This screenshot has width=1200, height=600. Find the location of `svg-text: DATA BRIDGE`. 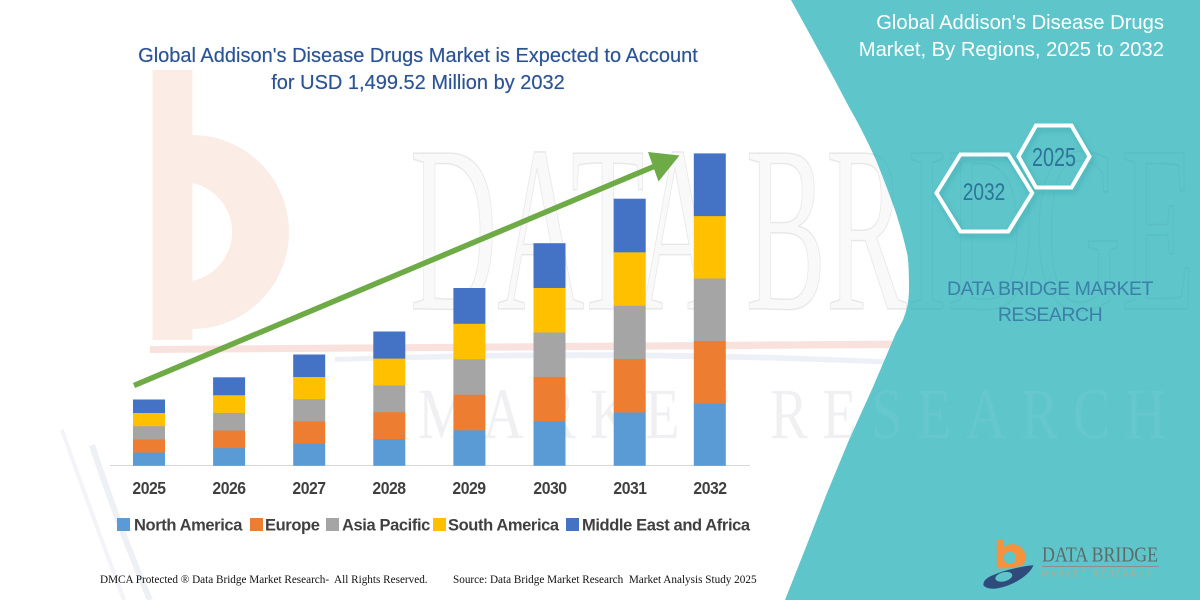

svg-text: DATA BRIDGE is located at coordinates (1100, 555).